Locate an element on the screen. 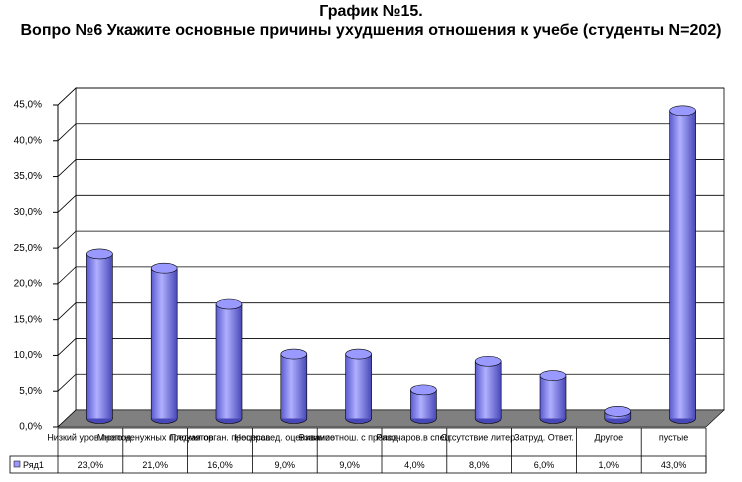 This screenshot has height=482, width=742. category-label: Взаимоотнош. с препод. is located at coordinates (350, 437).